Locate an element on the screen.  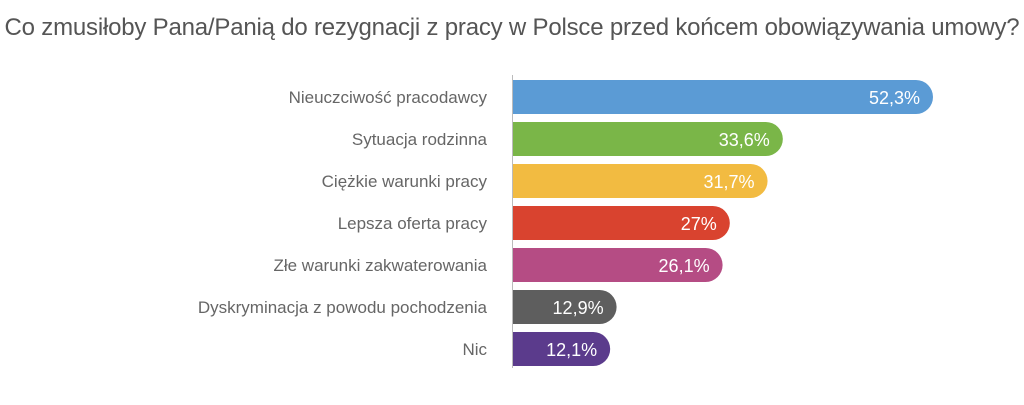
category-label: Sytuacja rodzinna is located at coordinates (420, 139).